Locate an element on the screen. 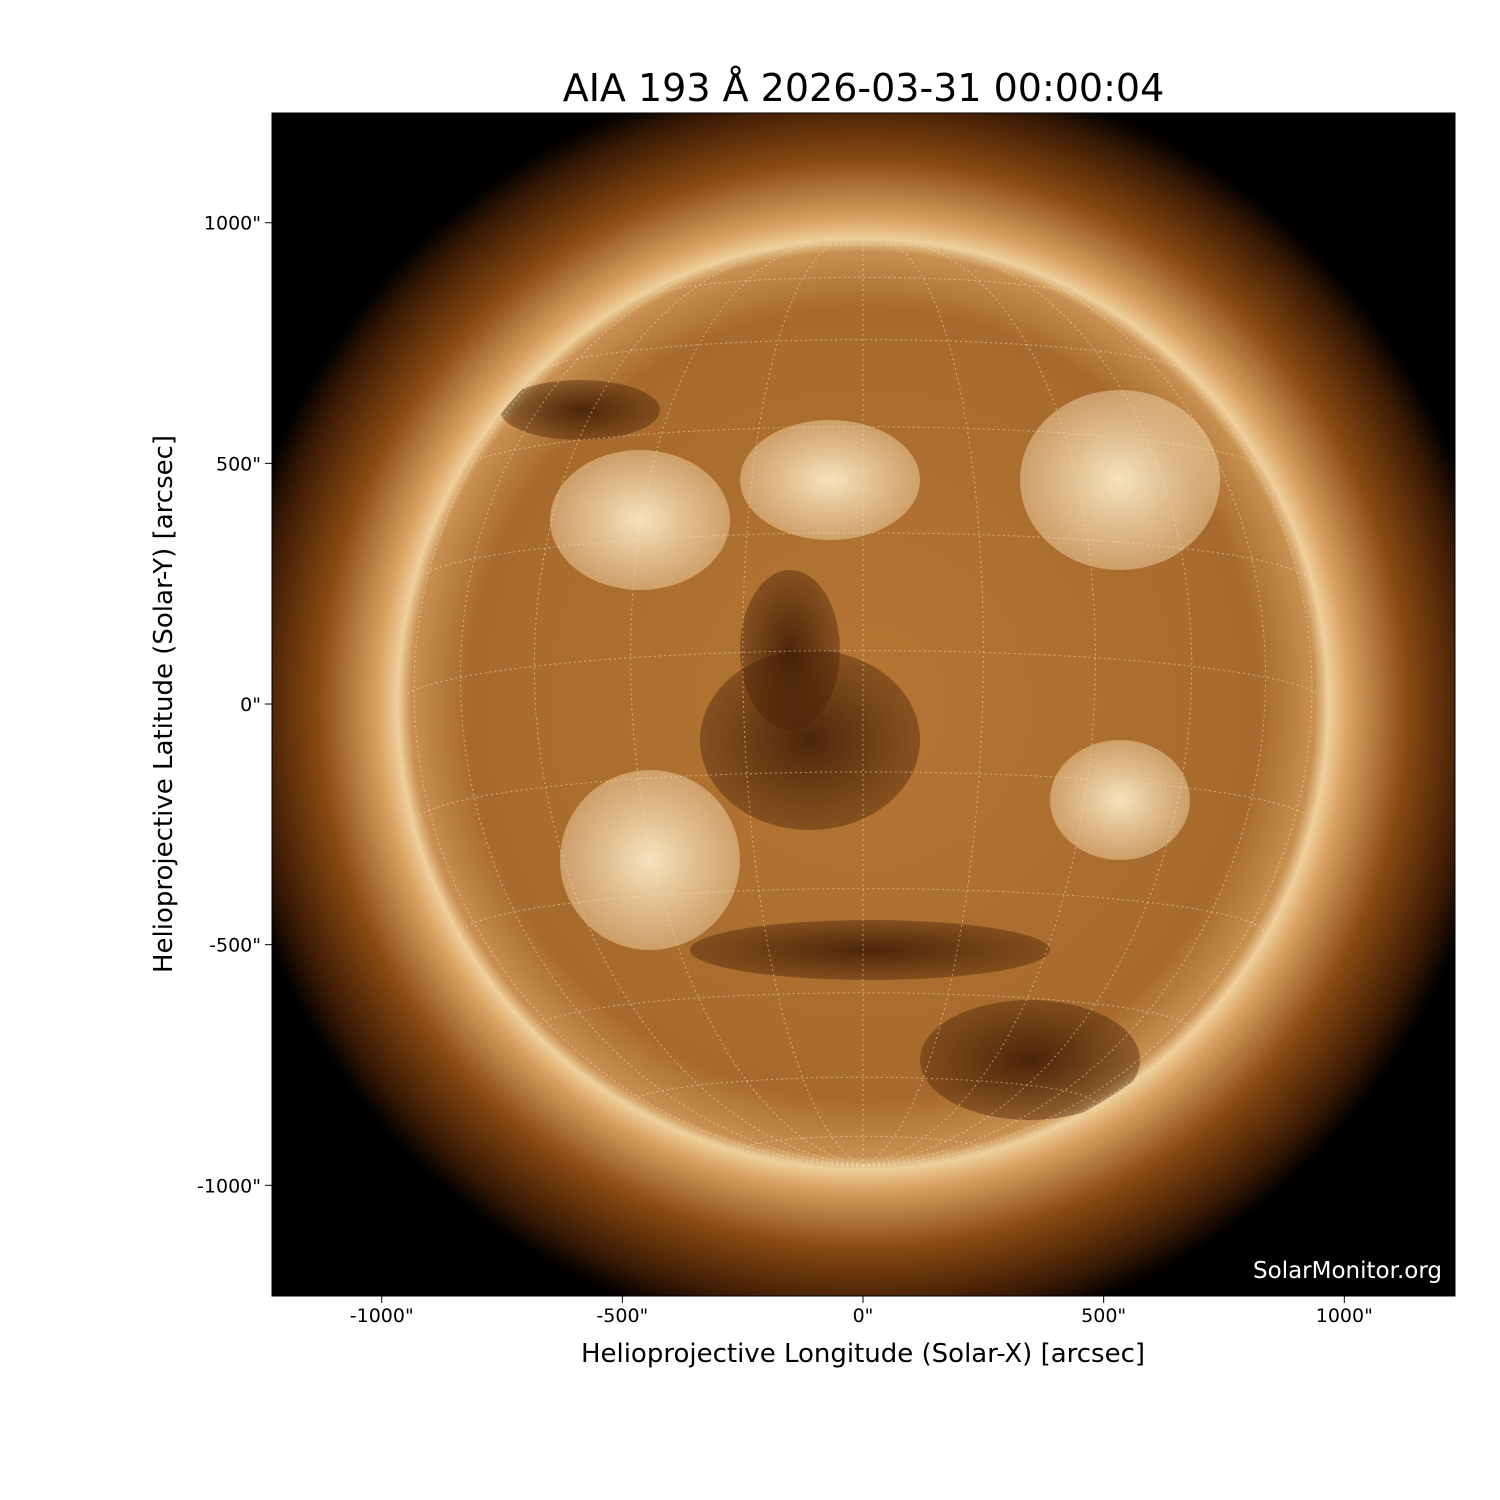 This screenshot has height=1500, width=1500. y-tick-label: -500" is located at coordinates (235, 946).